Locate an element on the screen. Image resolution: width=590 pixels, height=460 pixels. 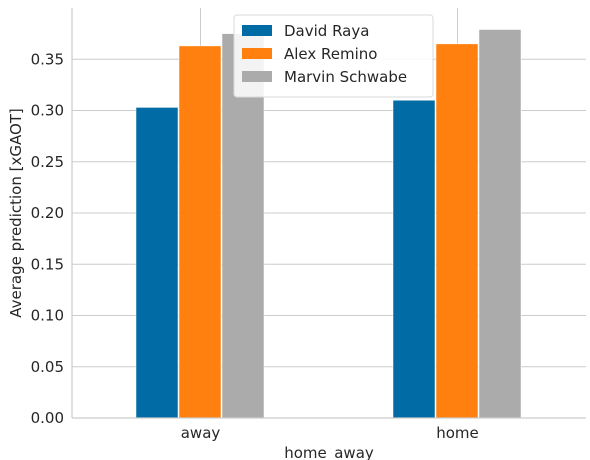
bar-david-raya-home is located at coordinates (414, 259).